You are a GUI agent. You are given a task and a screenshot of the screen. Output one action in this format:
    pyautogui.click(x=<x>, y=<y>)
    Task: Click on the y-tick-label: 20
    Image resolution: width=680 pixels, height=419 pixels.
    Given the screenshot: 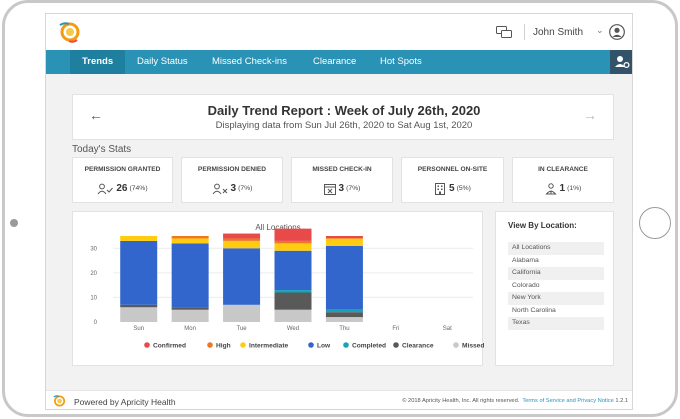 What is the action you would take?
    pyautogui.click(x=93, y=274)
    